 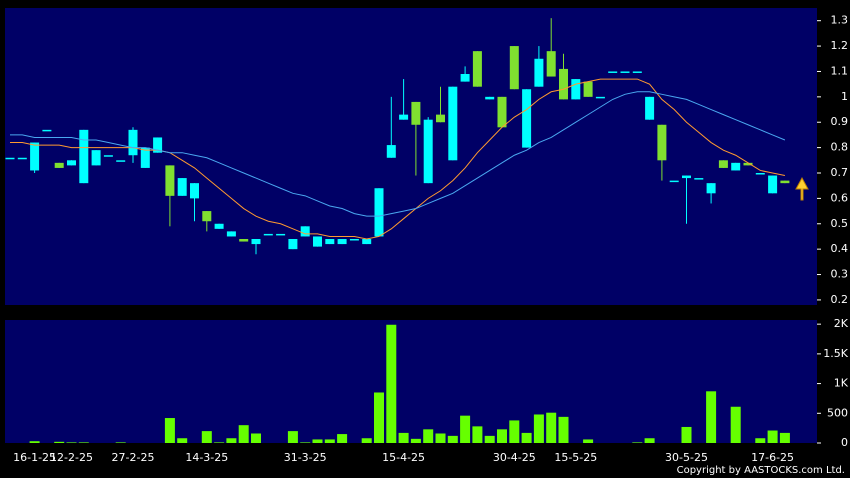 What do you see at coordinates (403, 457) in the screenshot?
I see `x-tick-label: 15-4-25` at bounding box center [403, 457].